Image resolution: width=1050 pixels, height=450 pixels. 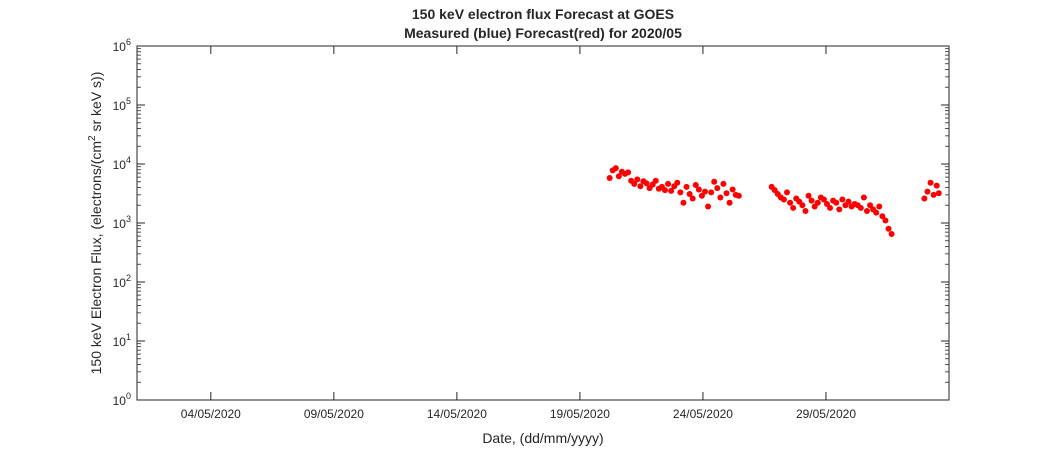 What do you see at coordinates (826, 414) in the screenshot?
I see `x-tick-label: 29/05/2020` at bounding box center [826, 414].